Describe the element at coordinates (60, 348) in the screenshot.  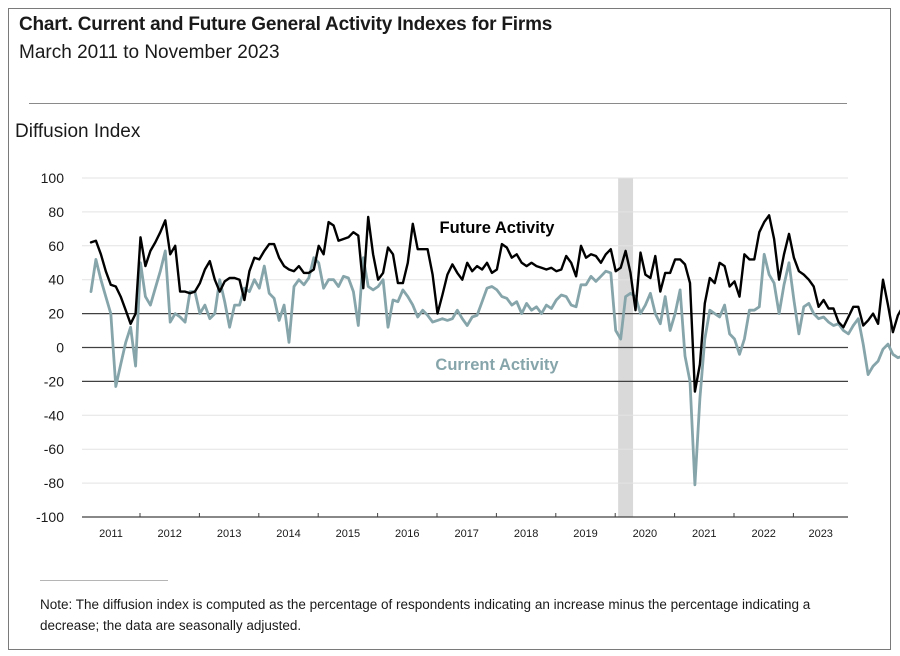
I see `y-tick-label: 0` at that location.